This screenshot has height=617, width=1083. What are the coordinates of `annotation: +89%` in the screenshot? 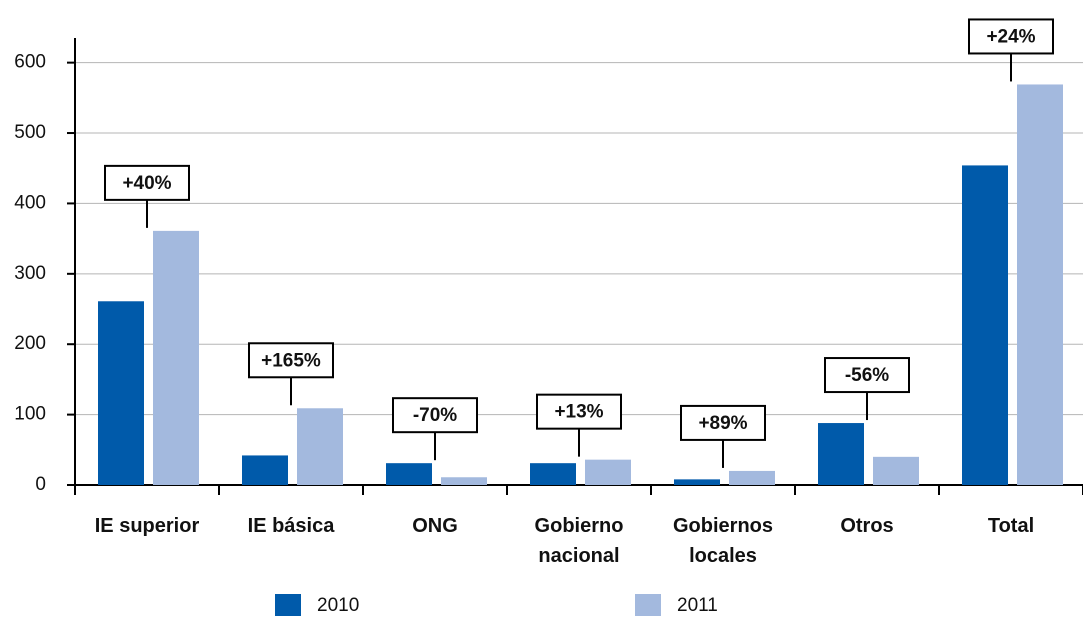 It's located at (722, 423).